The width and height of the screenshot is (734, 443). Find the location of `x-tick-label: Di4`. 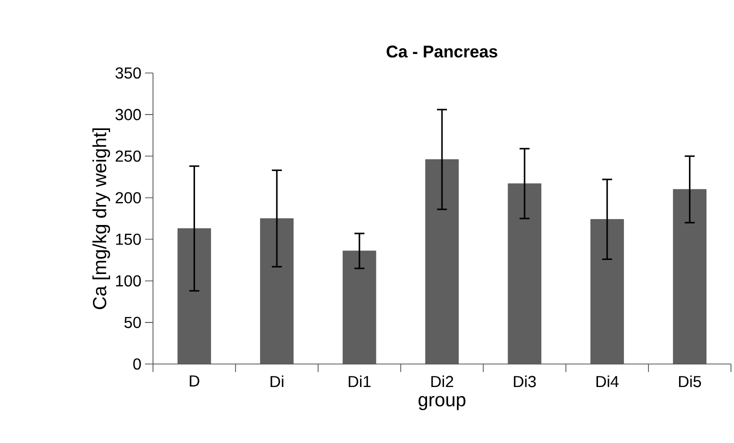

x-tick-label: Di4 is located at coordinates (607, 381).